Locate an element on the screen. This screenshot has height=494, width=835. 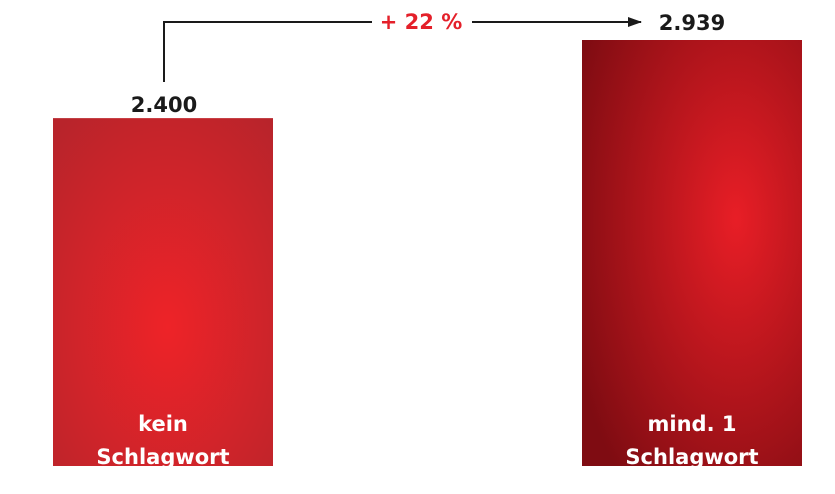
value-label-2: 2.939 is located at coordinates (692, 23).